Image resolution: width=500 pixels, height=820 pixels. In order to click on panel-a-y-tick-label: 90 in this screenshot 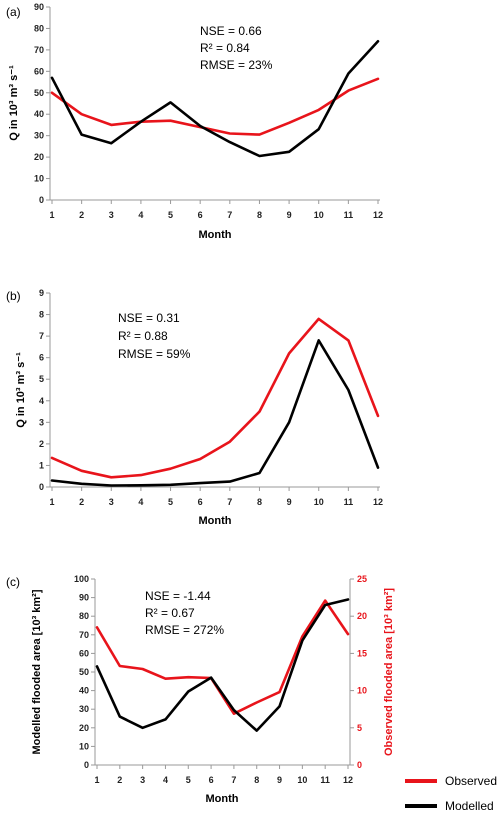, I will do `click(39, 7)`.